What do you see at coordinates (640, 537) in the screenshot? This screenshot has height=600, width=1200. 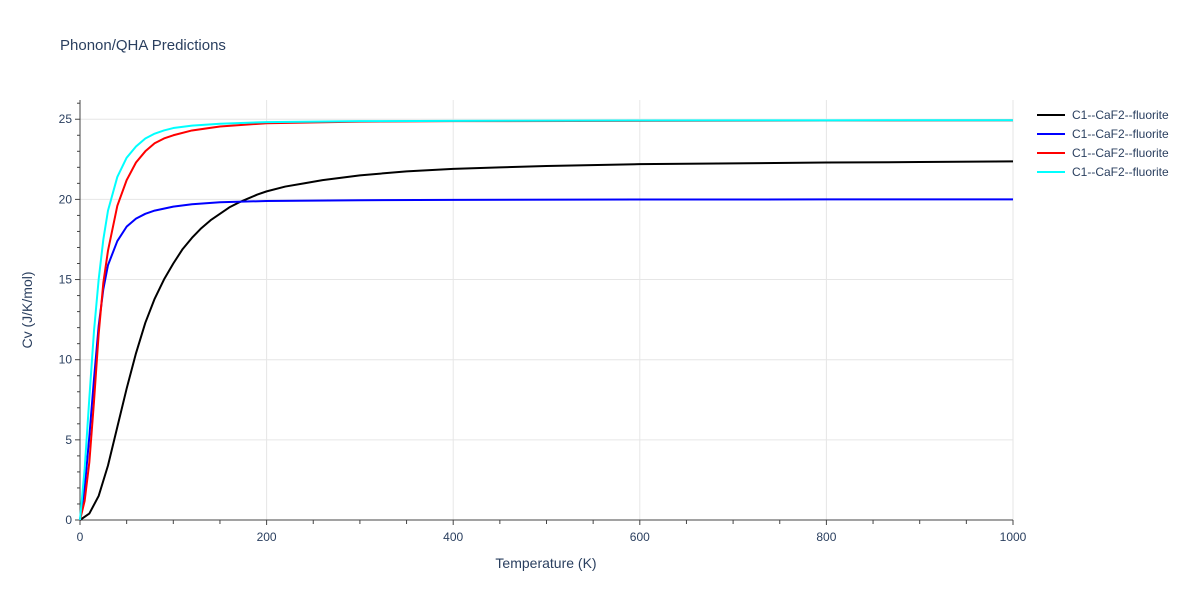 I see `x-tick-label: 600` at bounding box center [640, 537].